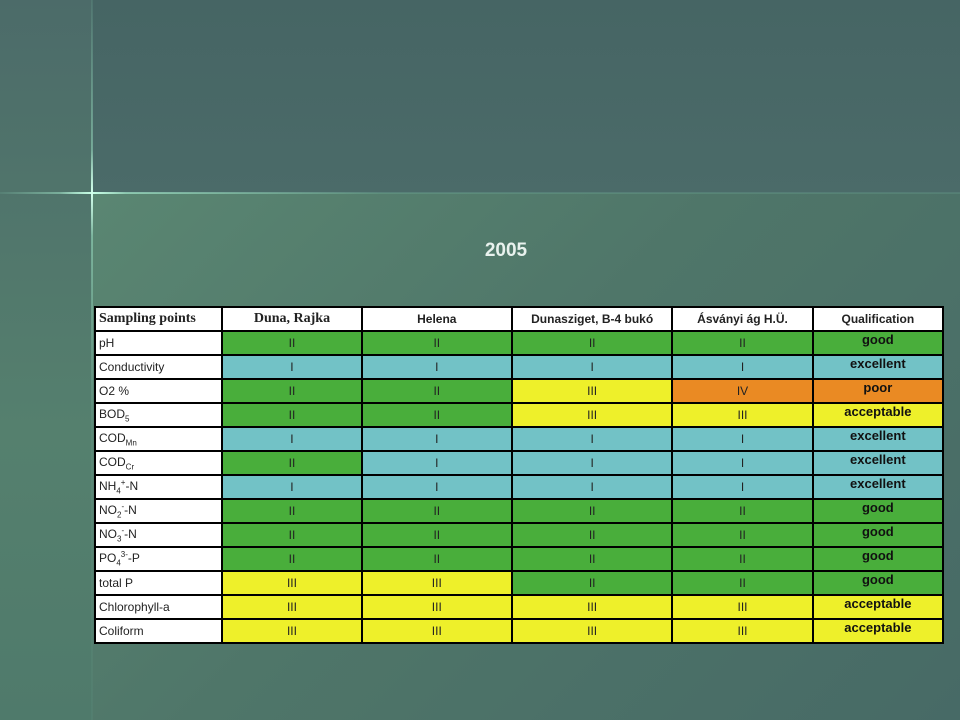 Image resolution: width=960 pixels, height=720 pixels. Describe the element at coordinates (506, 250) in the screenshot. I see `slide-title: 2005` at that location.